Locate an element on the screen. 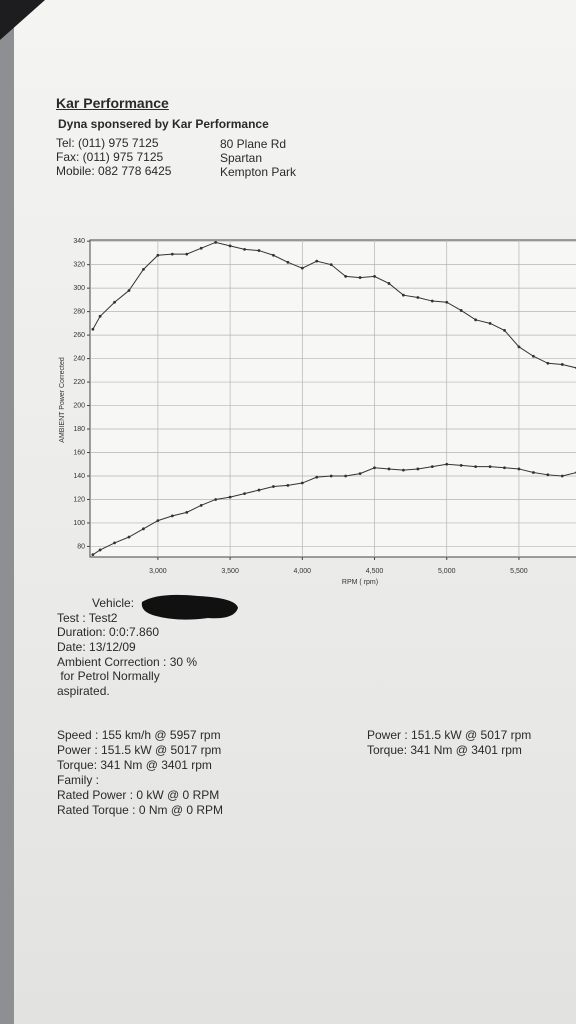 The image size is (576, 1024). vehicle: Vehicle: is located at coordinates (113, 603).